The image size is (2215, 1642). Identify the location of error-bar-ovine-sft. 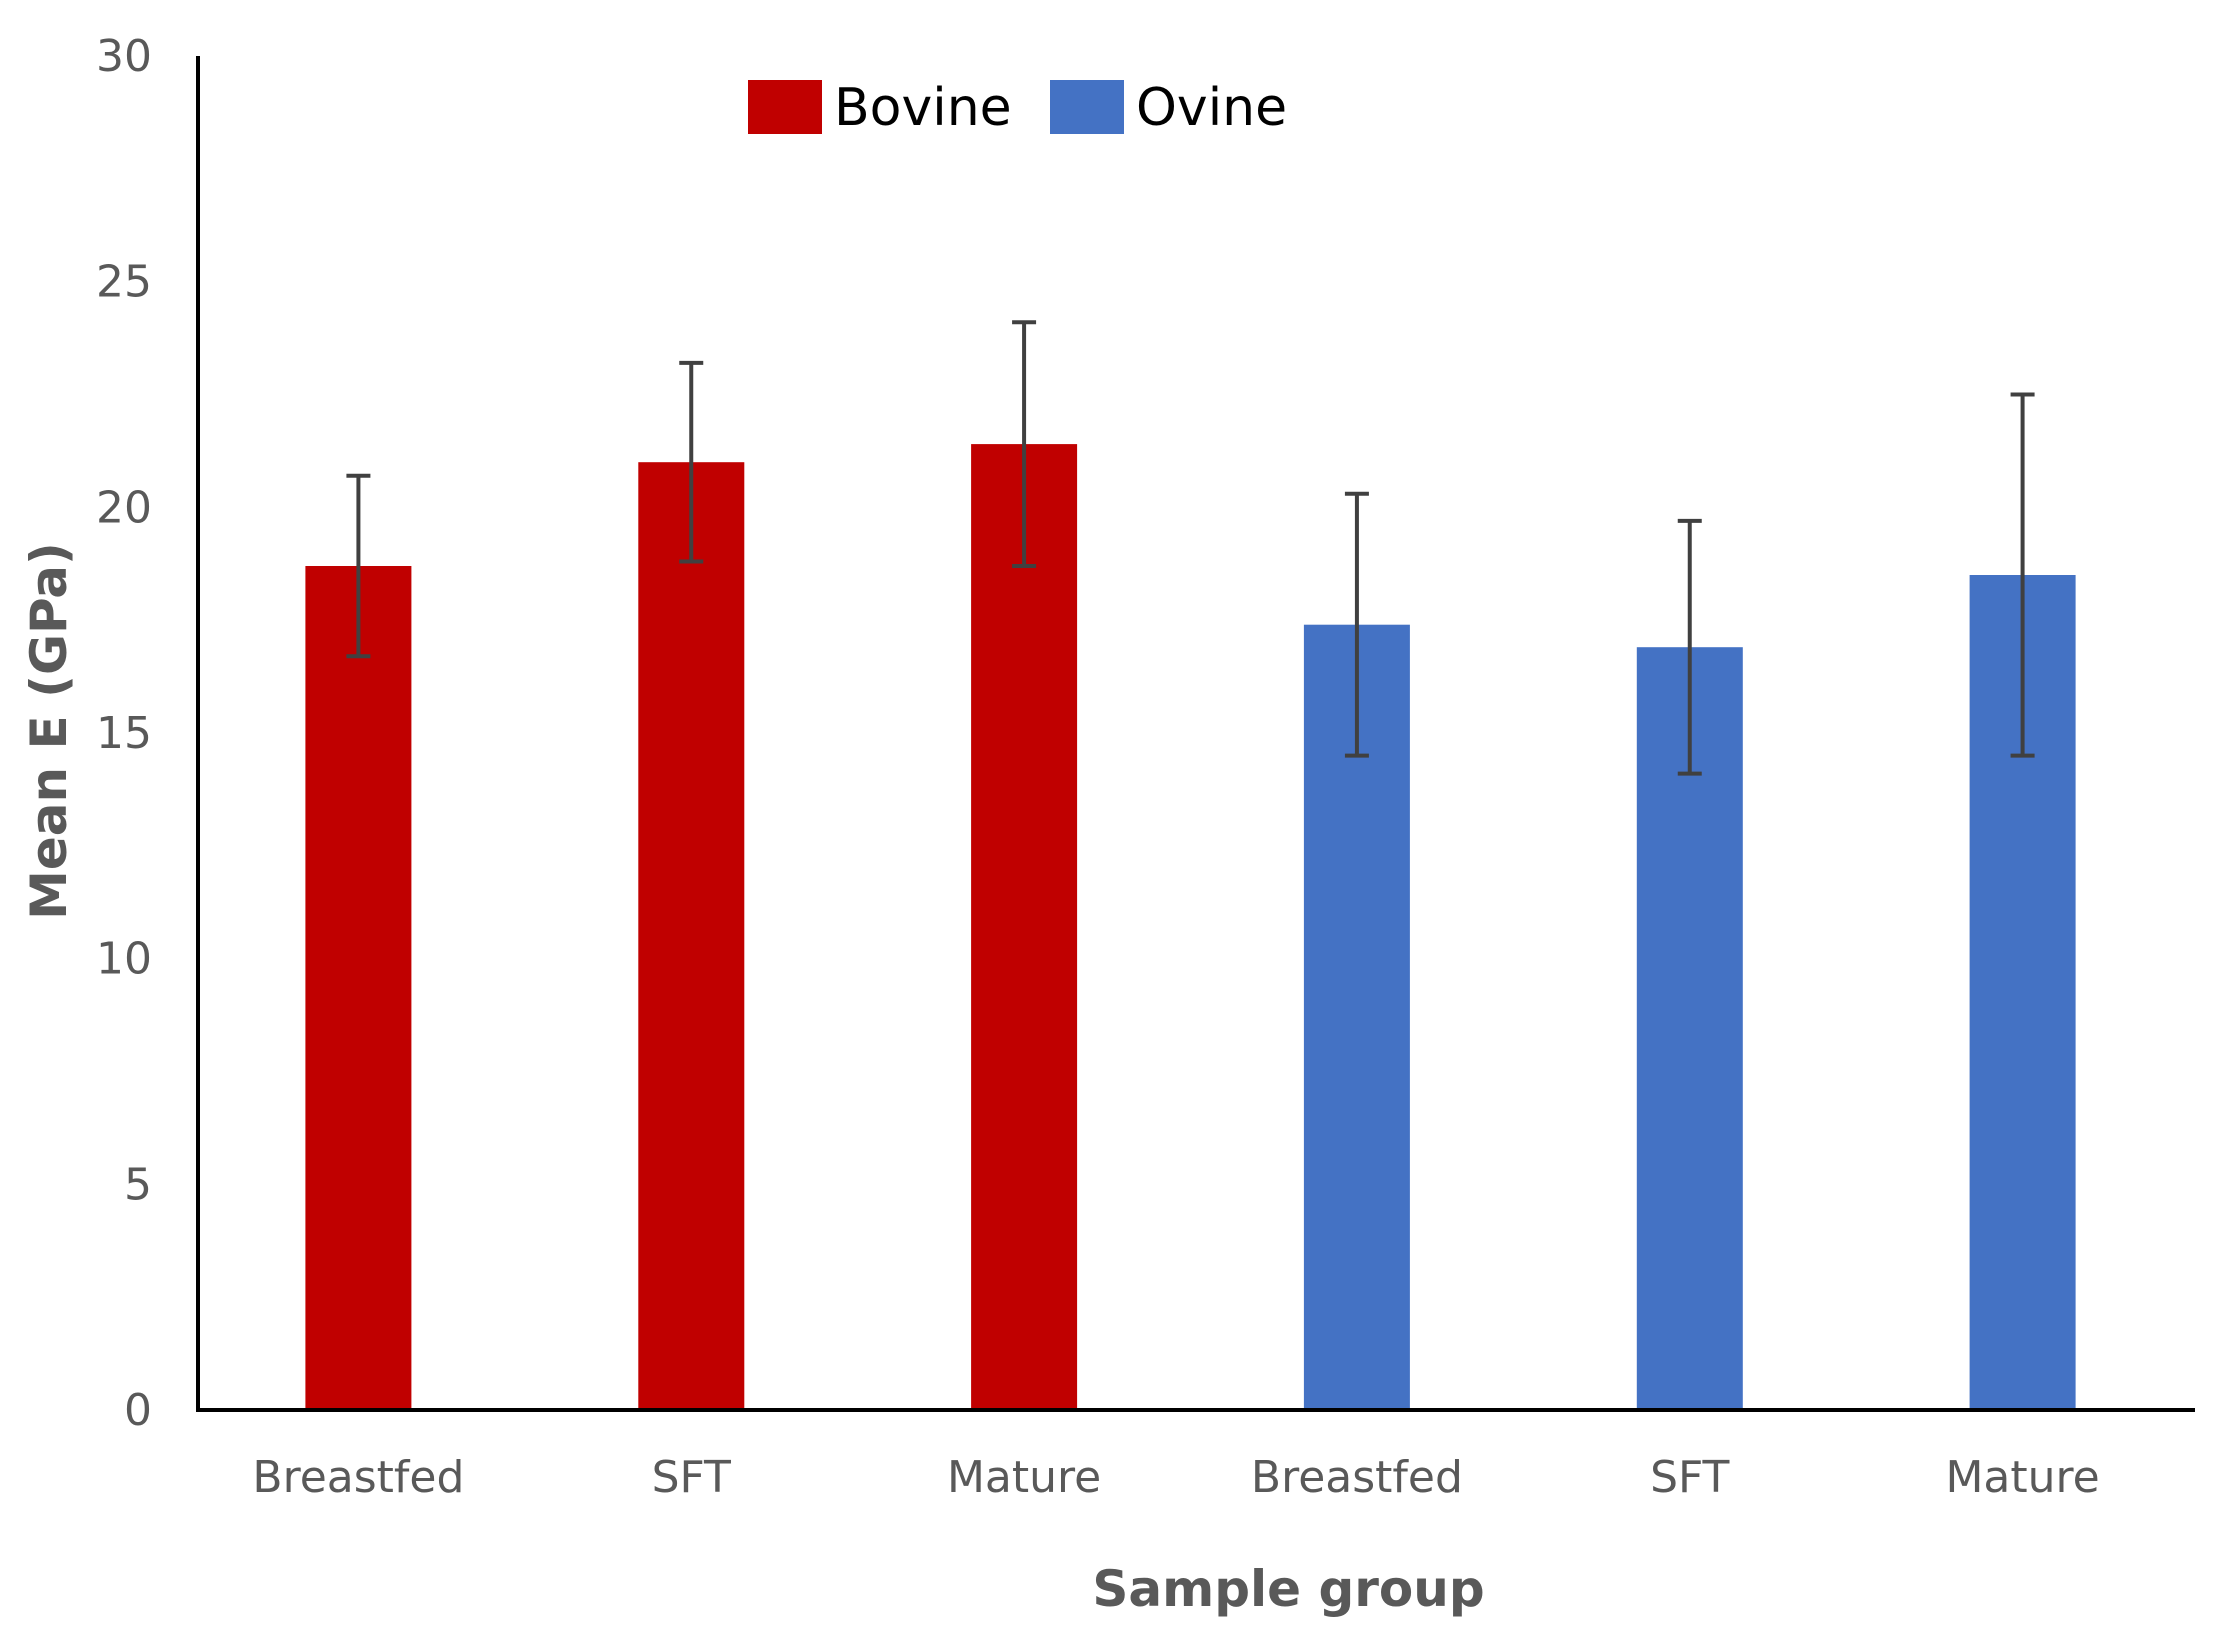
(1689, 647).